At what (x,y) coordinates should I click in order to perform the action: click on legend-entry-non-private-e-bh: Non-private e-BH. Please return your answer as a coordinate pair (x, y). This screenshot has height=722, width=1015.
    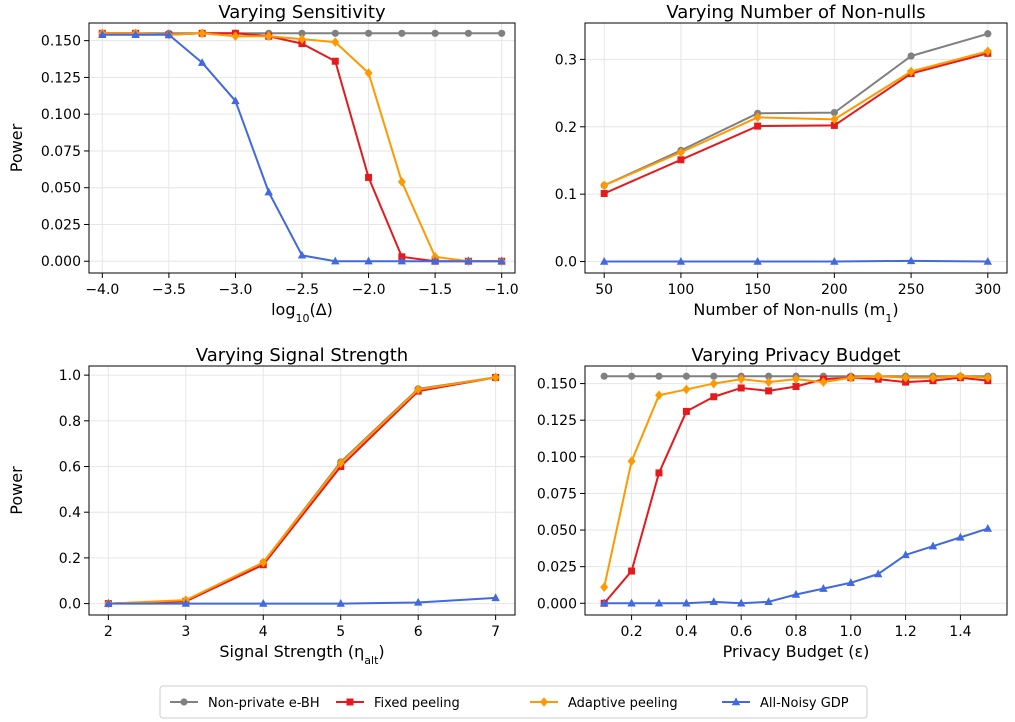
    Looking at the image, I should click on (245, 703).